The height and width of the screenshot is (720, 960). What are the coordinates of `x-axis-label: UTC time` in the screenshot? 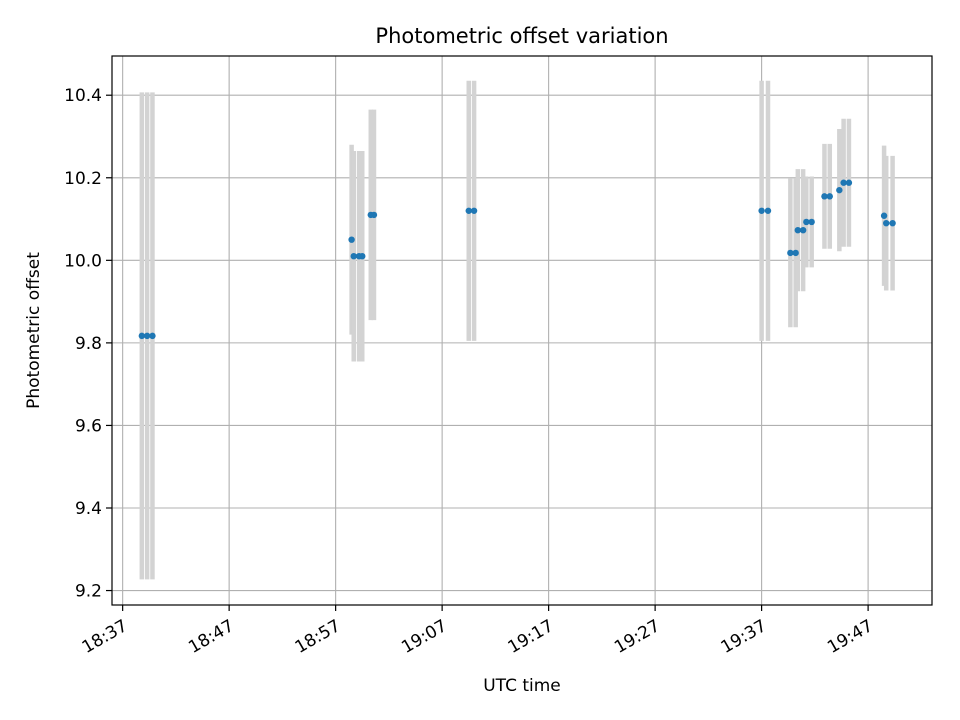 It's located at (522, 686).